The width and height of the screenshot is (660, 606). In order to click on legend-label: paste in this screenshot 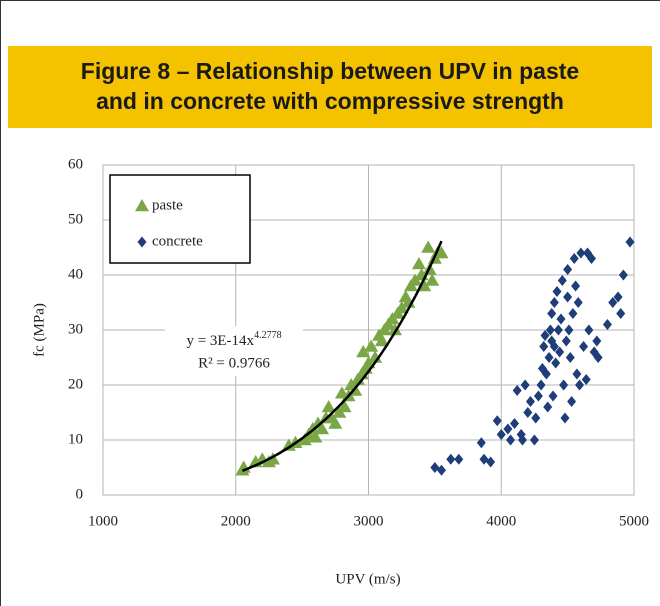, I will do `click(167, 205)`.